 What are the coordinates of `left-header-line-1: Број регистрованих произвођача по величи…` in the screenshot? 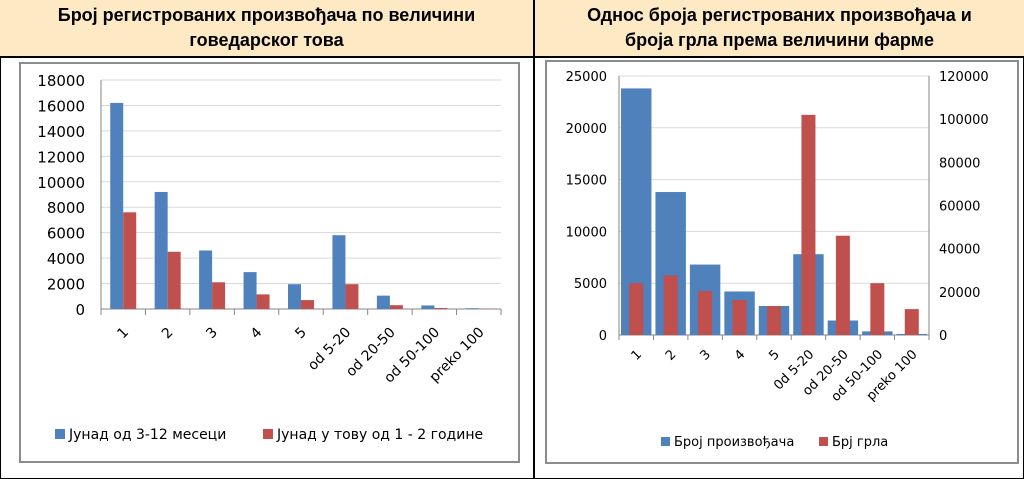 It's located at (266, 15).